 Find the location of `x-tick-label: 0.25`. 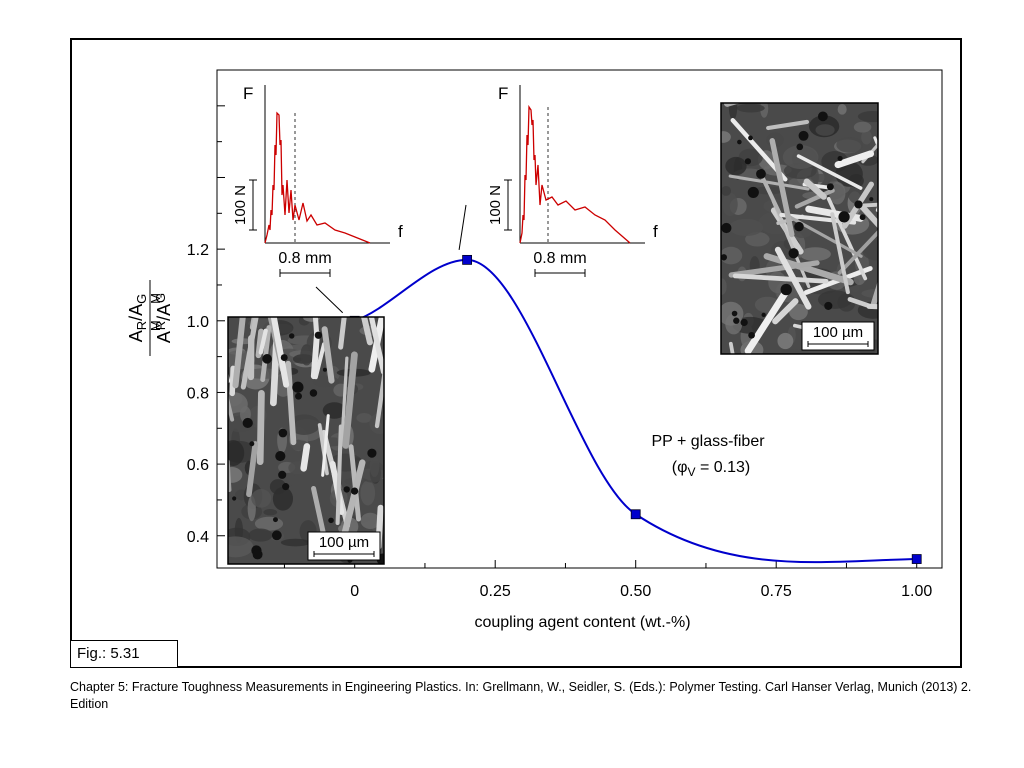

x-tick-label: 0.25 is located at coordinates (495, 591).